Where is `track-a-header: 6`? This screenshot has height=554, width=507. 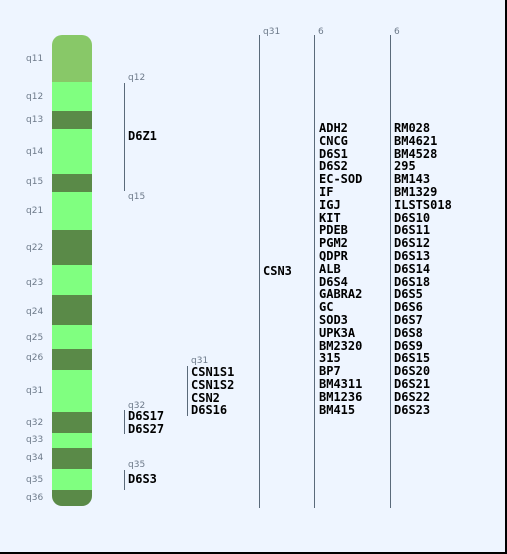
track-a-header: 6 is located at coordinates (321, 32).